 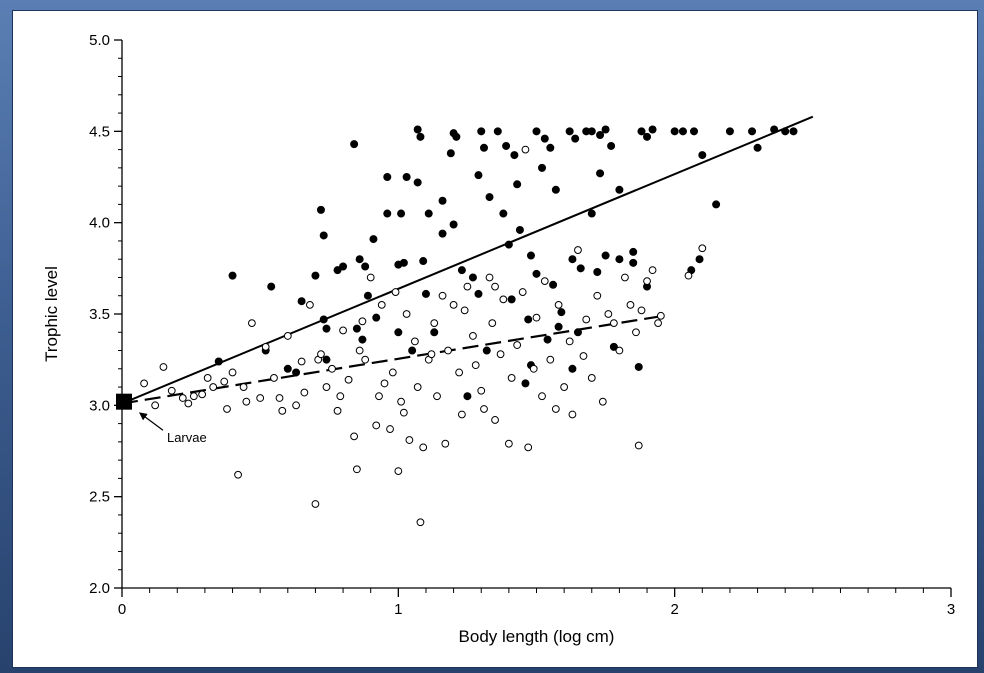 I want to click on y-tick-label: 3.5, so click(x=99, y=314).